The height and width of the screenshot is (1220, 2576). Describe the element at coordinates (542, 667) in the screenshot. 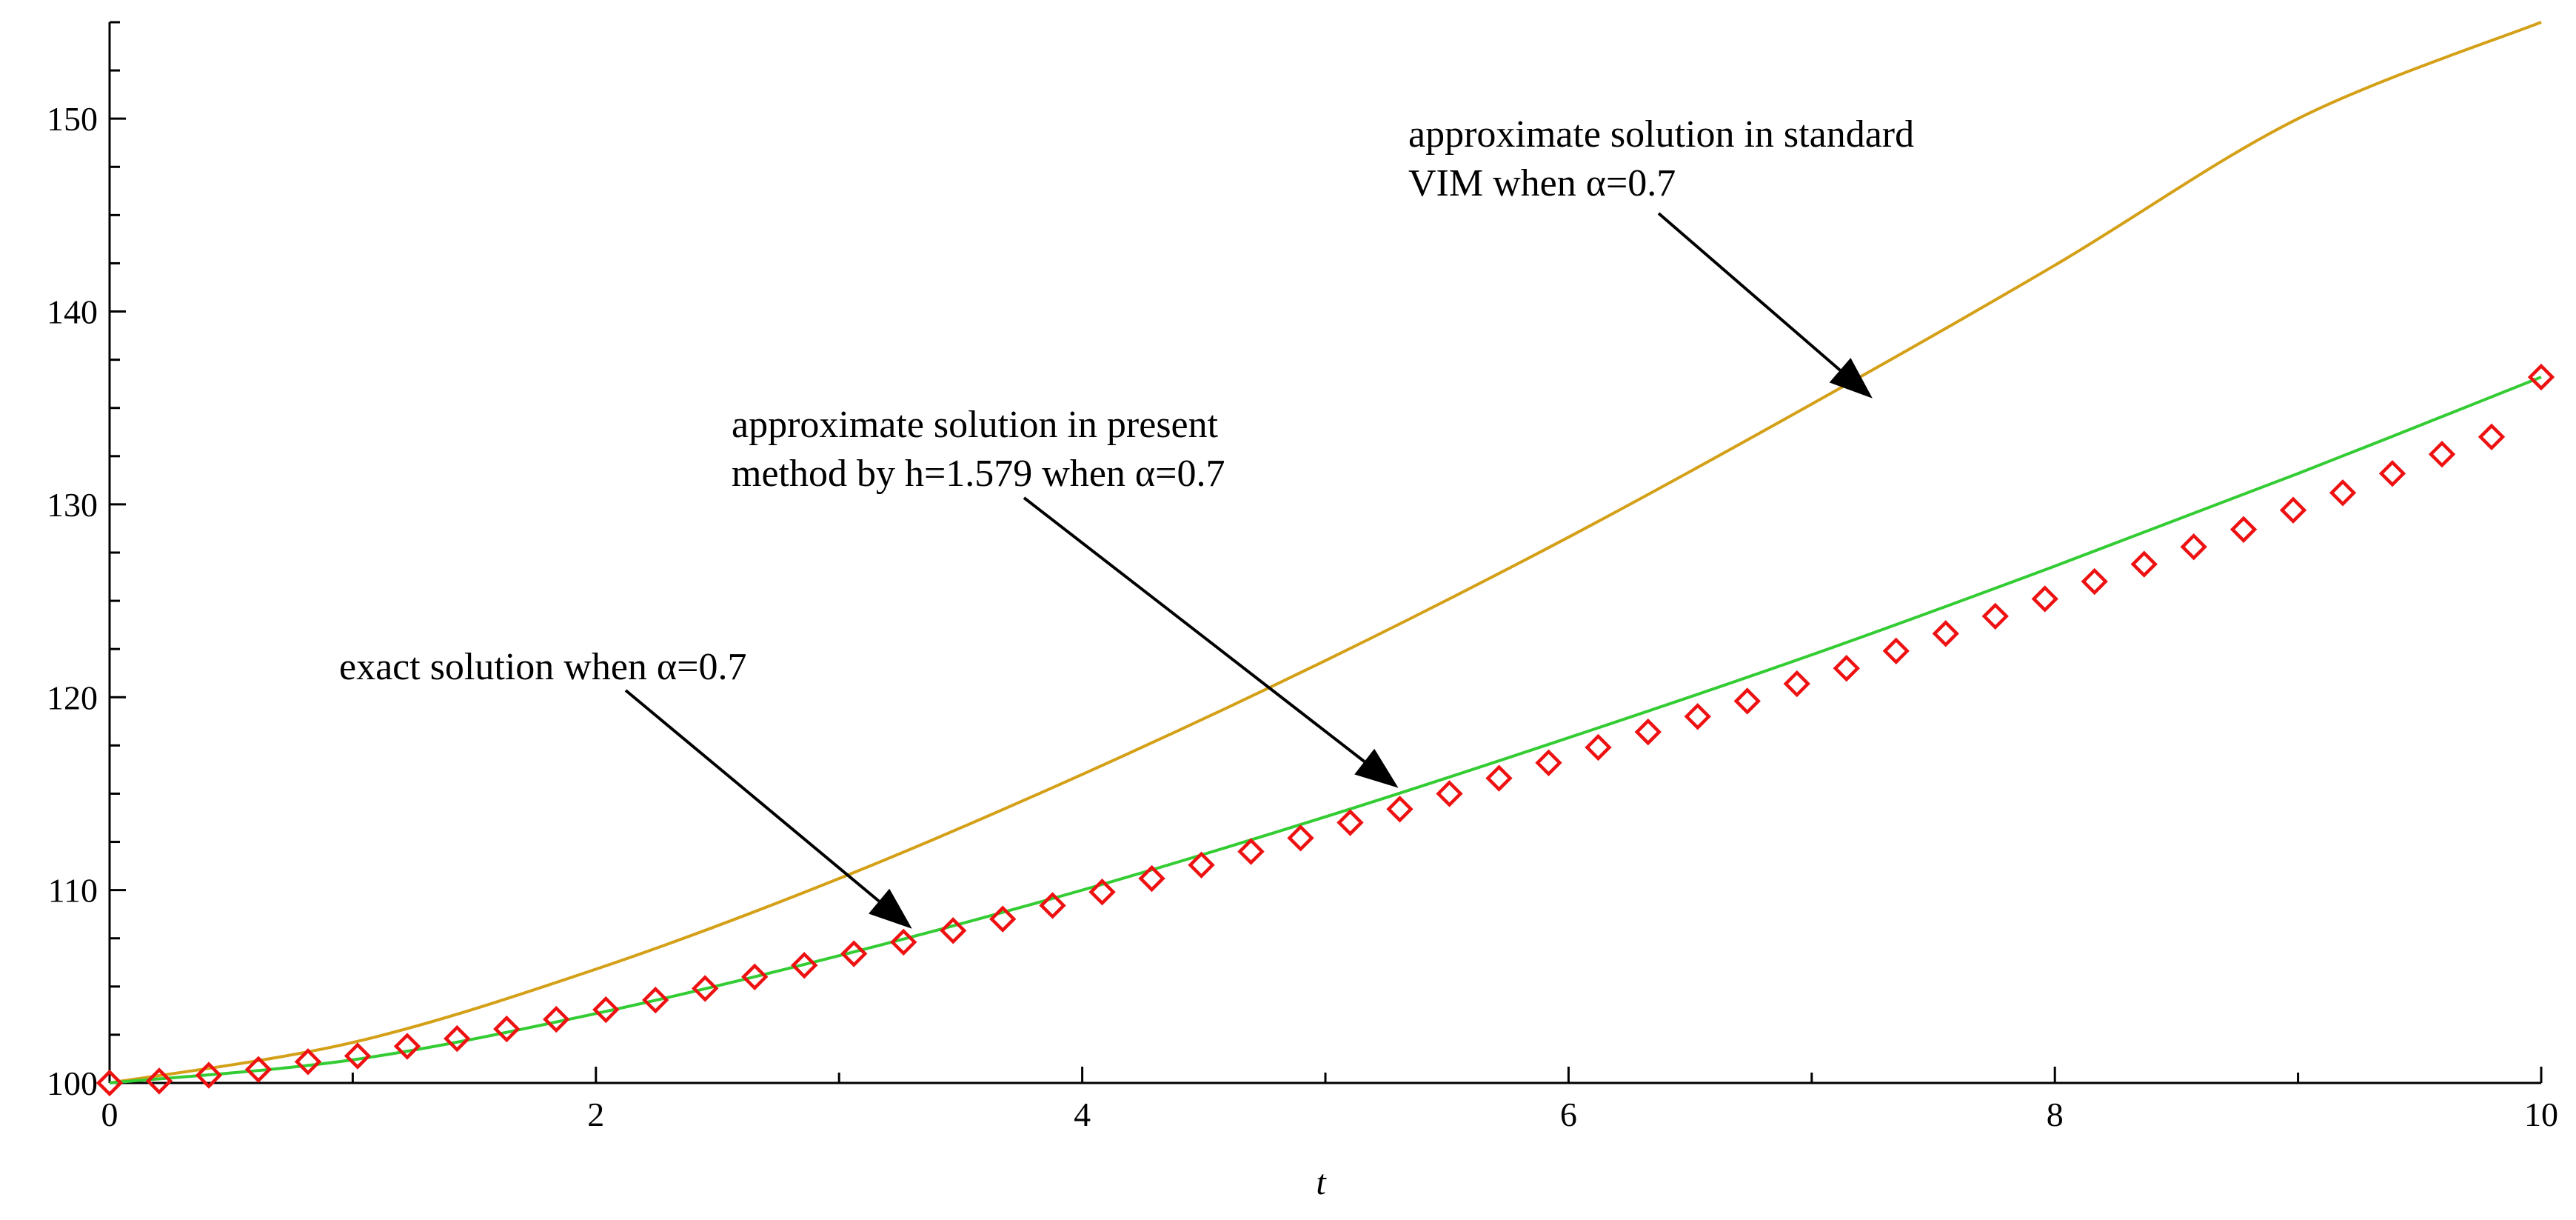

I see `annotation-text-2: exact solution when α=0.7` at that location.